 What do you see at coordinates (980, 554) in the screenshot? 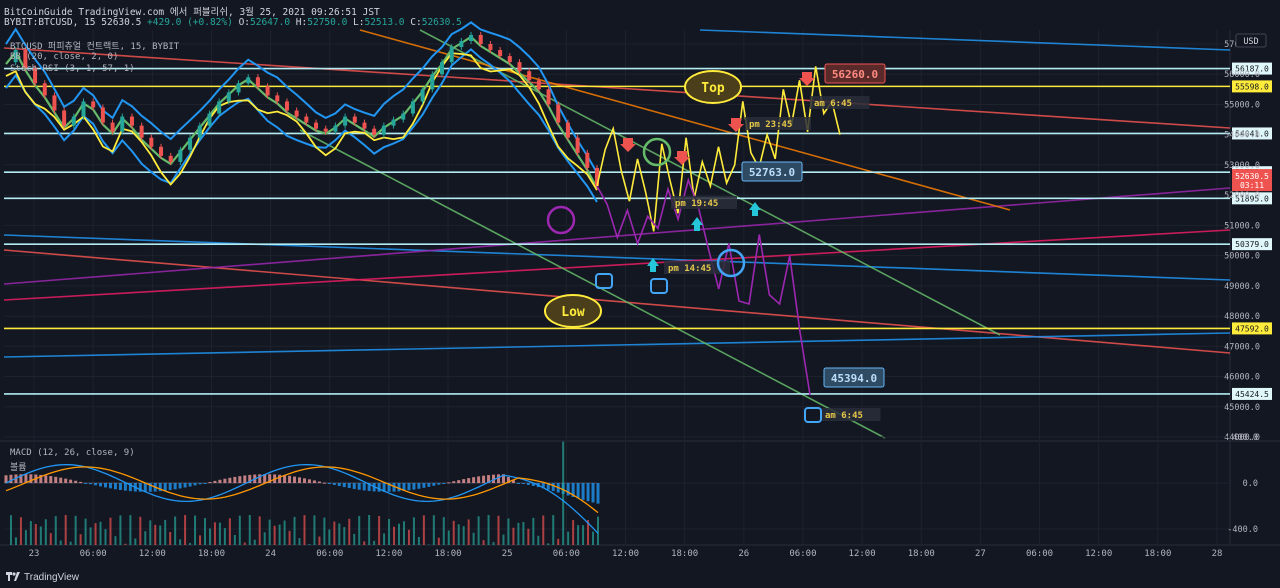
I see `x-tick-label: 27` at bounding box center [980, 554].